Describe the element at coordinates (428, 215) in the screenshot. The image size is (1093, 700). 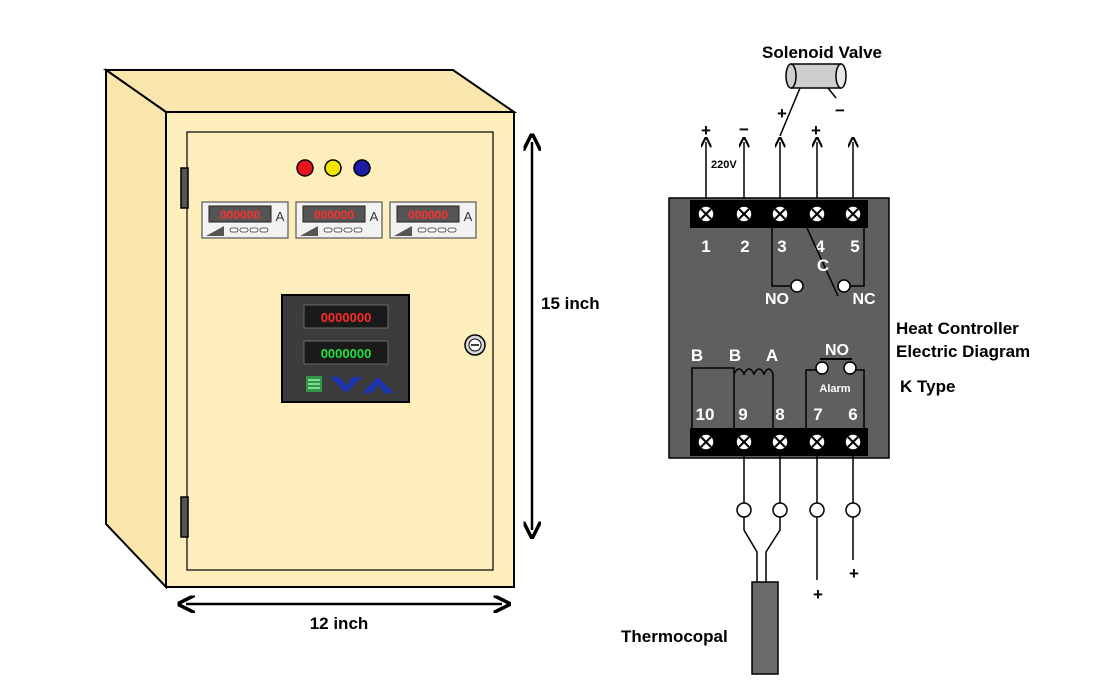
I see `ammeter-3-reading: 000000` at that location.